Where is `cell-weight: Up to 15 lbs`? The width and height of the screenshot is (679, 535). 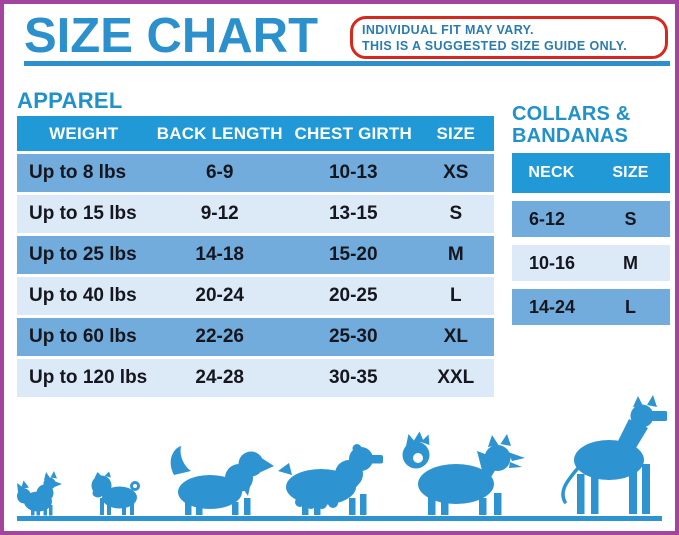 cell-weight: Up to 15 lbs is located at coordinates (83, 213).